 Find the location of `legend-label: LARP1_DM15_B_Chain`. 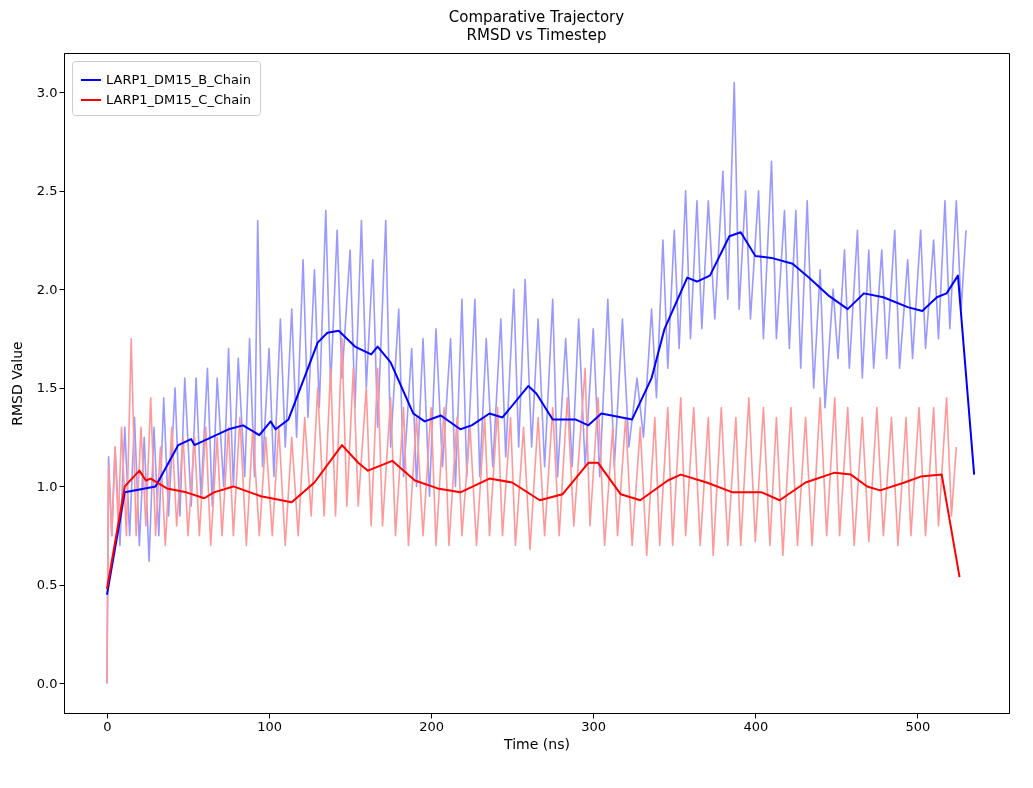

legend-label: LARP1_DM15_B_Chain is located at coordinates (178, 79).